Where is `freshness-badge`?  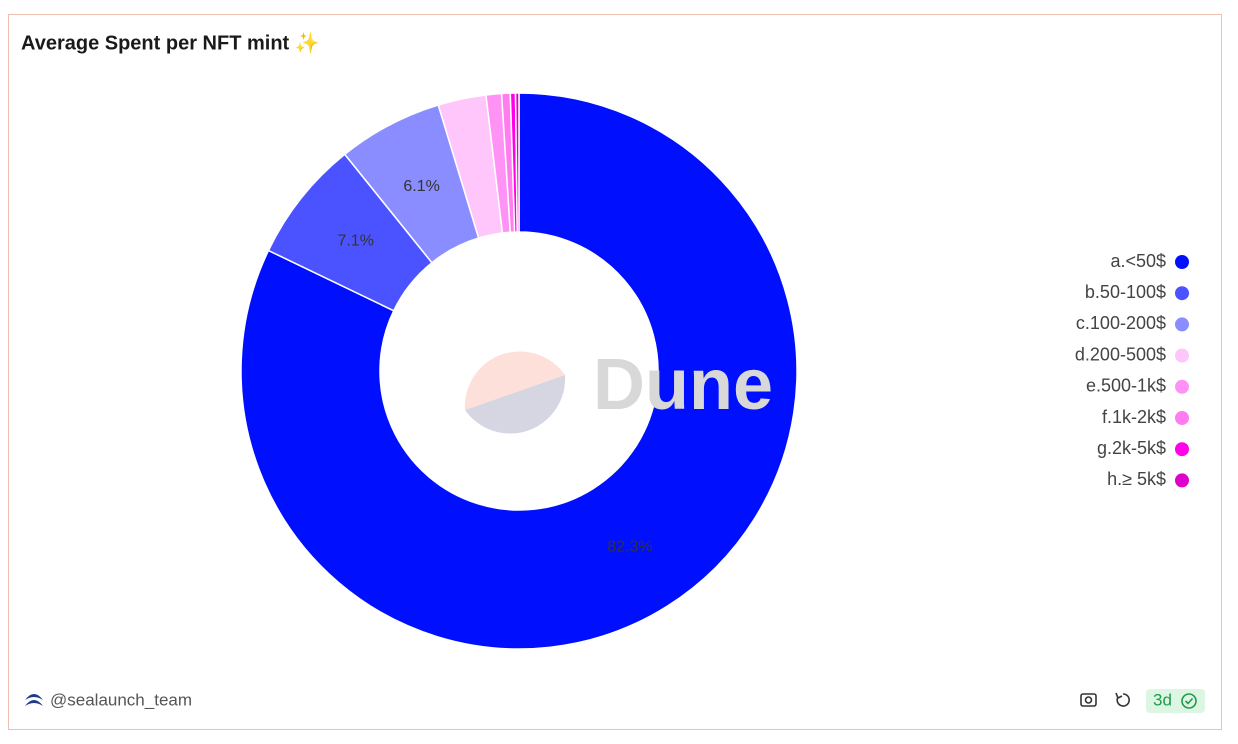
freshness-badge is located at coordinates (1175, 701).